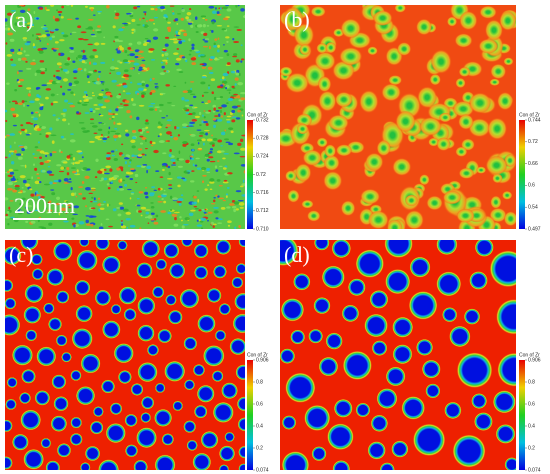  I want to click on colorbar-tick-label: 0.906, so click(534, 360).